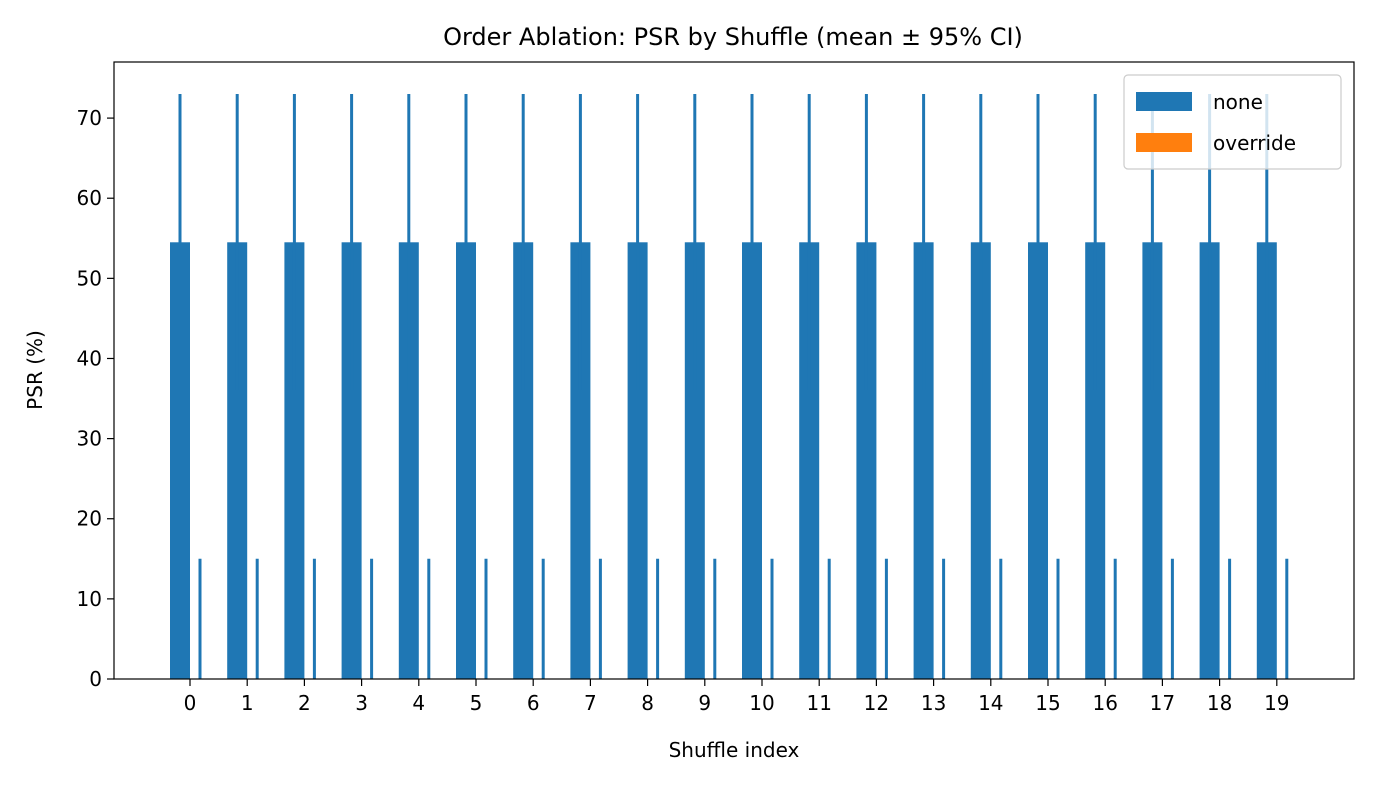 The height and width of the screenshot is (785, 1373). What do you see at coordinates (247, 703) in the screenshot?
I see `x-tick-label: 1` at bounding box center [247, 703].